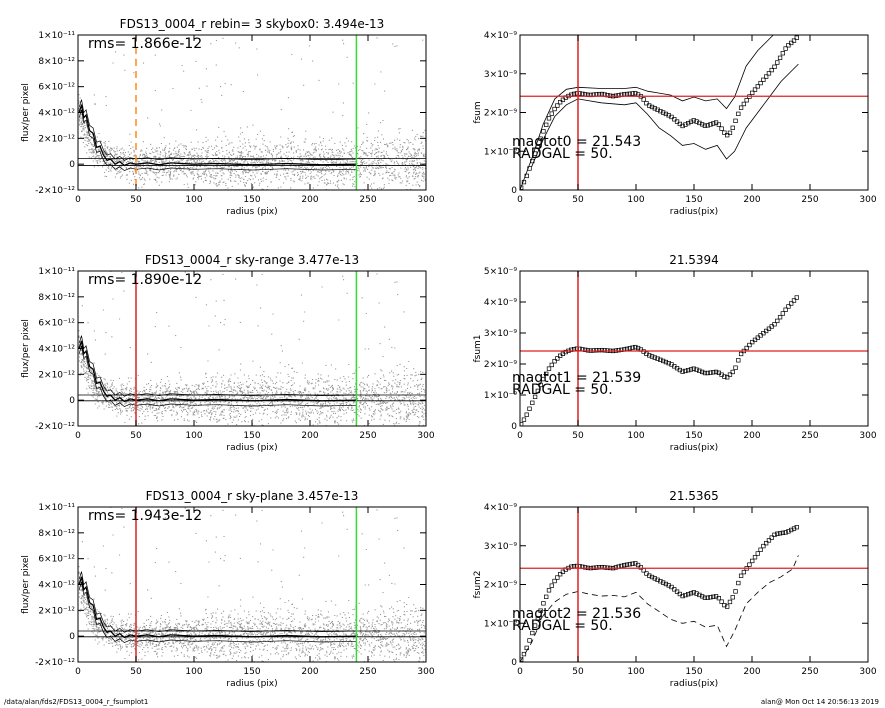 This screenshot has height=708, width=885. I want to click on chart-title: 21.5365, so click(694, 496).